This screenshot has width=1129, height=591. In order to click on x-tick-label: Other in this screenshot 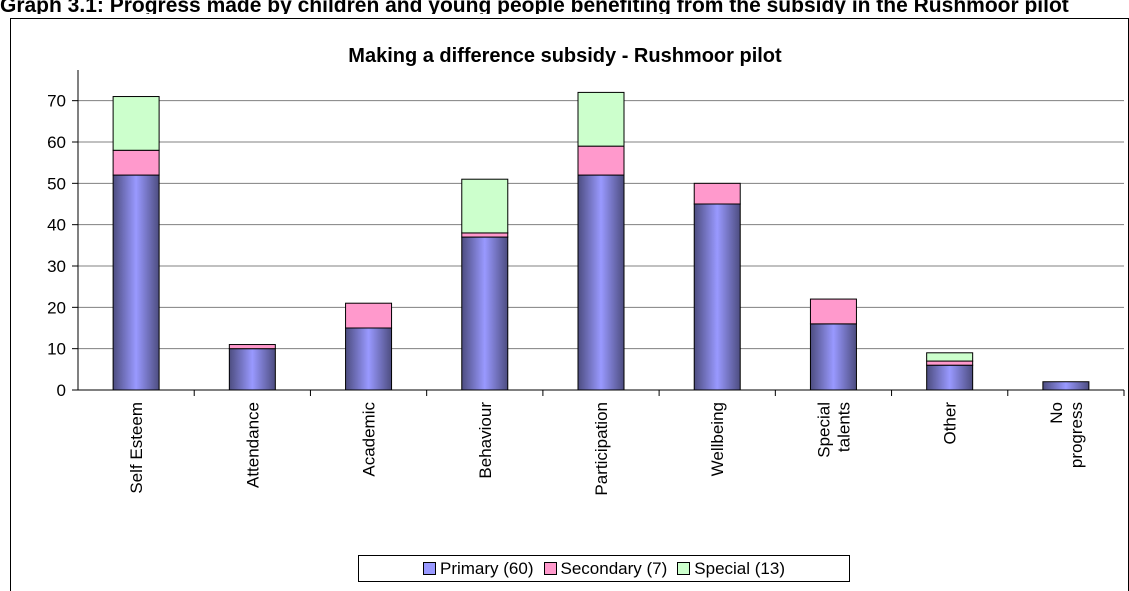, I will do `click(950, 423)`.